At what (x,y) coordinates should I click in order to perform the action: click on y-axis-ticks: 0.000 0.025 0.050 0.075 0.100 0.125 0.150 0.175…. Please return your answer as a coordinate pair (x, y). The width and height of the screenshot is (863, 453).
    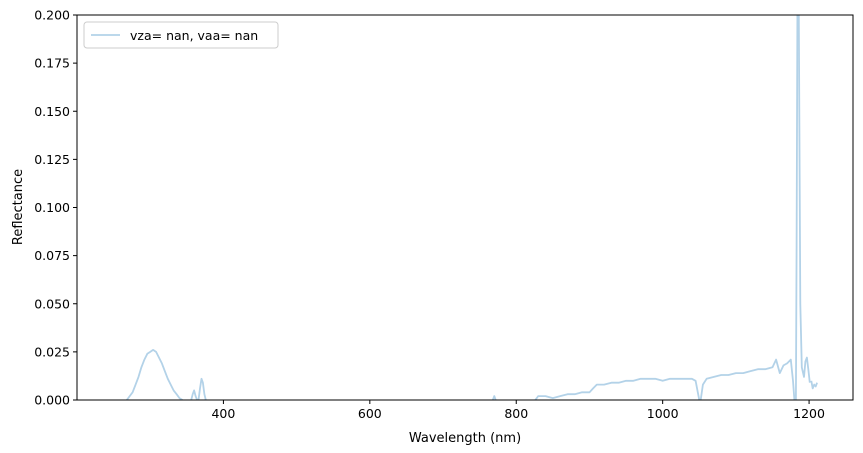
    Looking at the image, I should click on (55, 208).